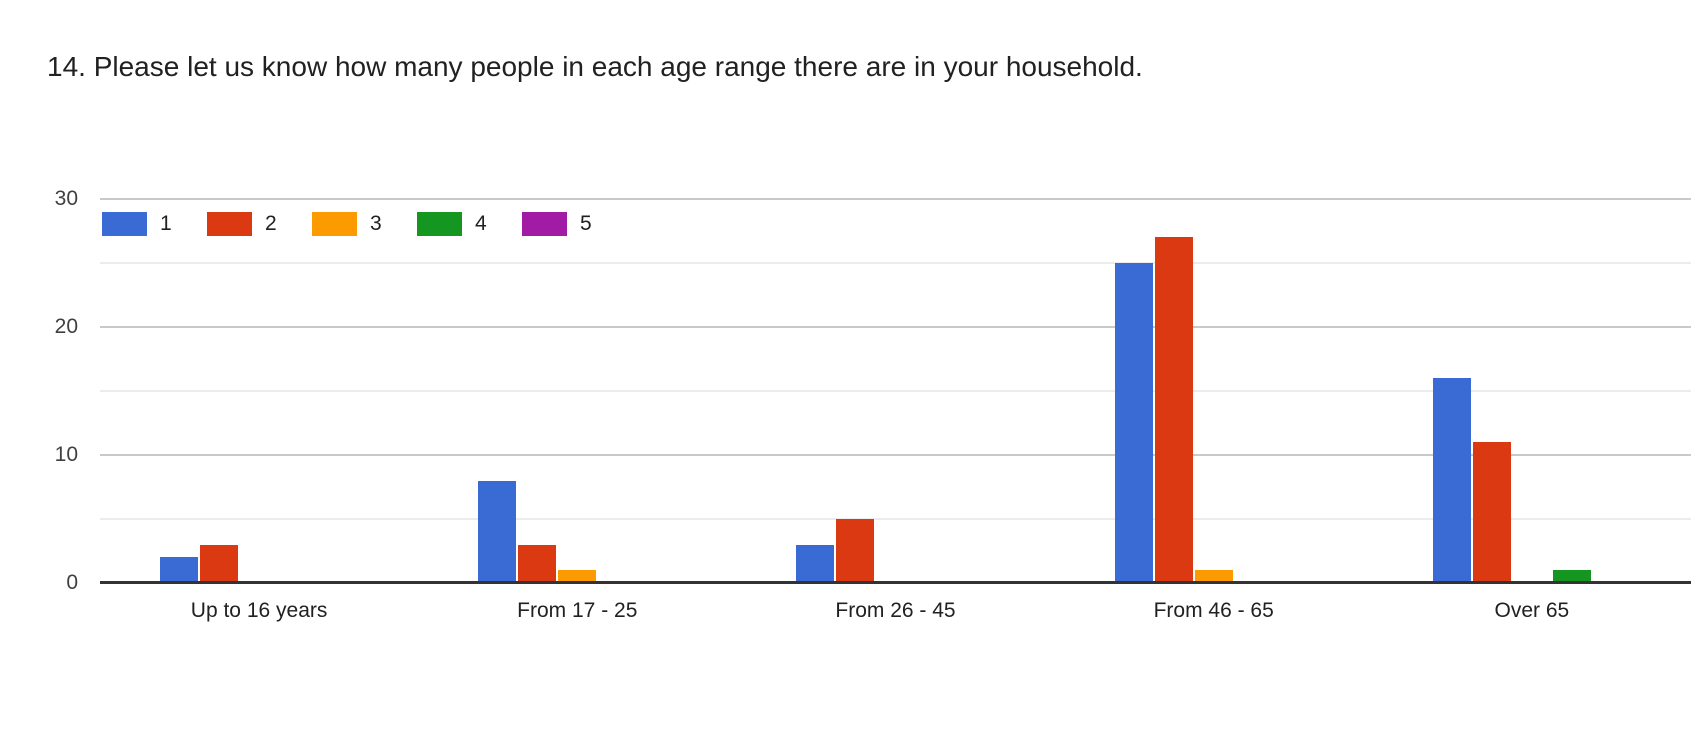 The image size is (1691, 734). I want to click on legend-item-4: 4, so click(469, 224).